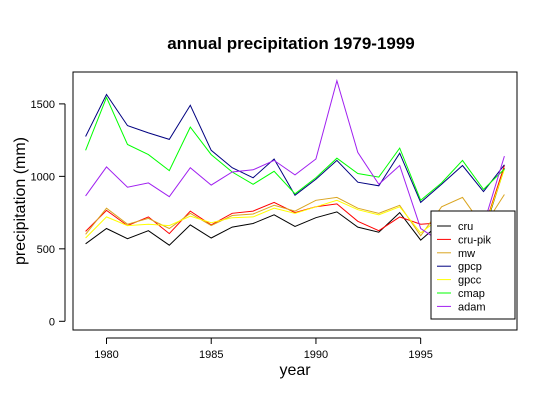  What do you see at coordinates (106, 355) in the screenshot?
I see `x-tick-label-1980: 1980` at bounding box center [106, 355].